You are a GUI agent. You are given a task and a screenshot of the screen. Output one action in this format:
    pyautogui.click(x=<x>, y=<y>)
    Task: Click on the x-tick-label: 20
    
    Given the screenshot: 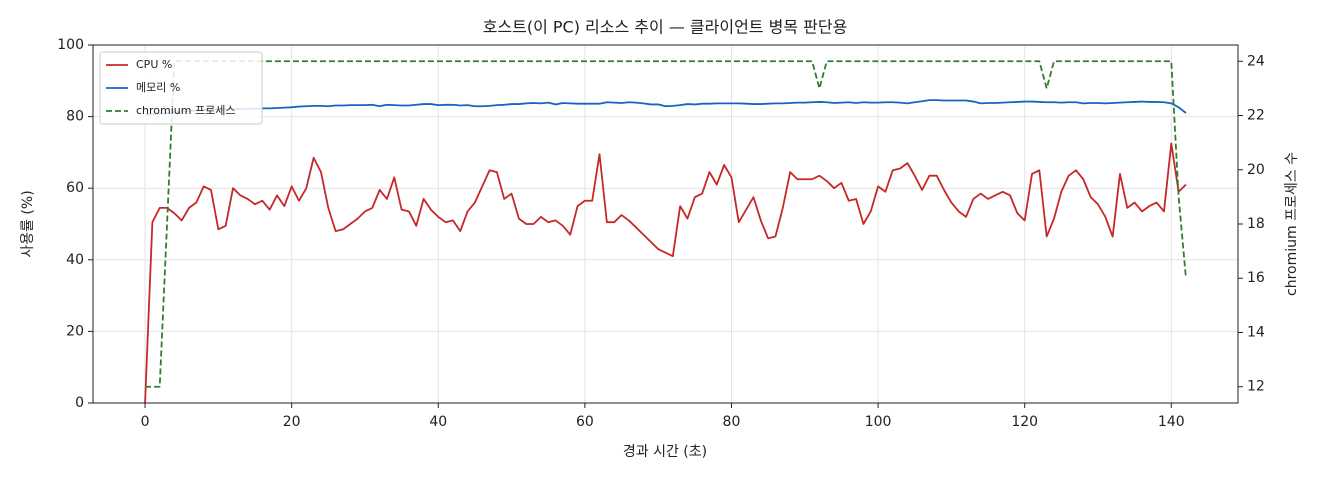 What is the action you would take?
    pyautogui.click(x=292, y=422)
    